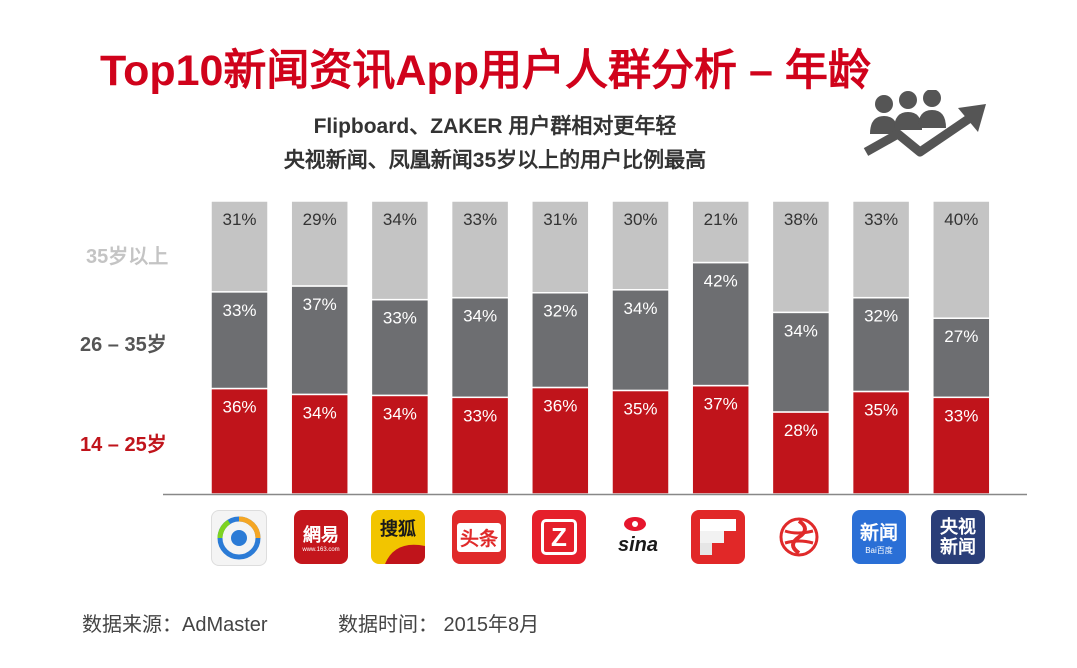 The width and height of the screenshot is (1077, 668). I want to click on sina-label: sina, so click(638, 544).